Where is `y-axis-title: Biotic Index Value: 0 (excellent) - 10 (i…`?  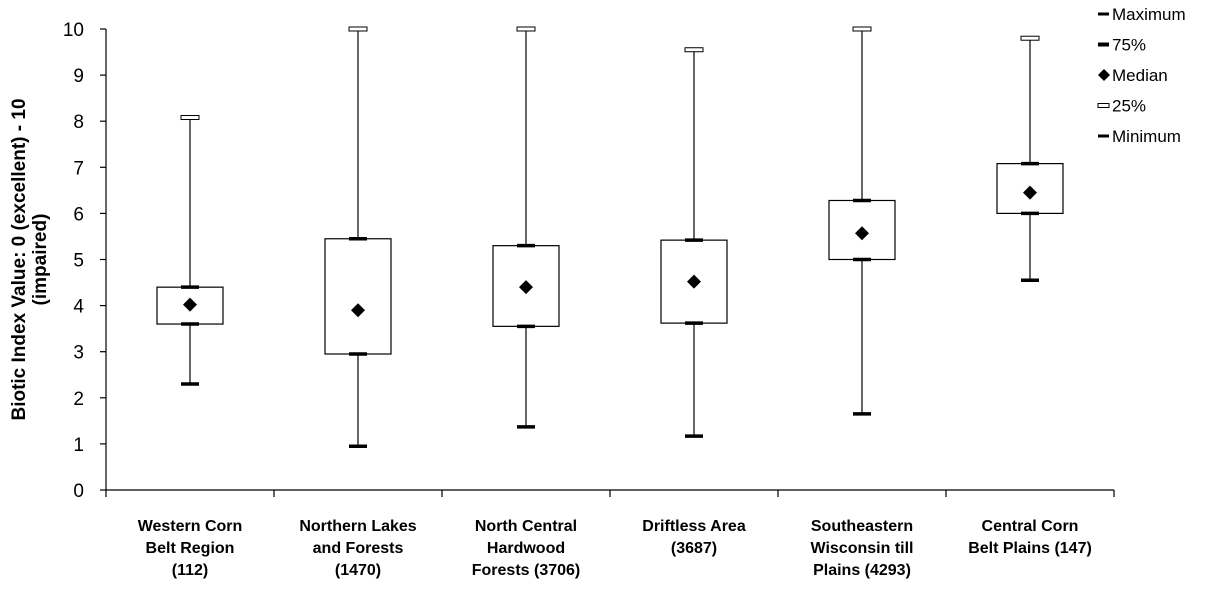
y-axis-title: Biotic Index Value: 0 (excellent) - 10 (i… is located at coordinates (30, 259).